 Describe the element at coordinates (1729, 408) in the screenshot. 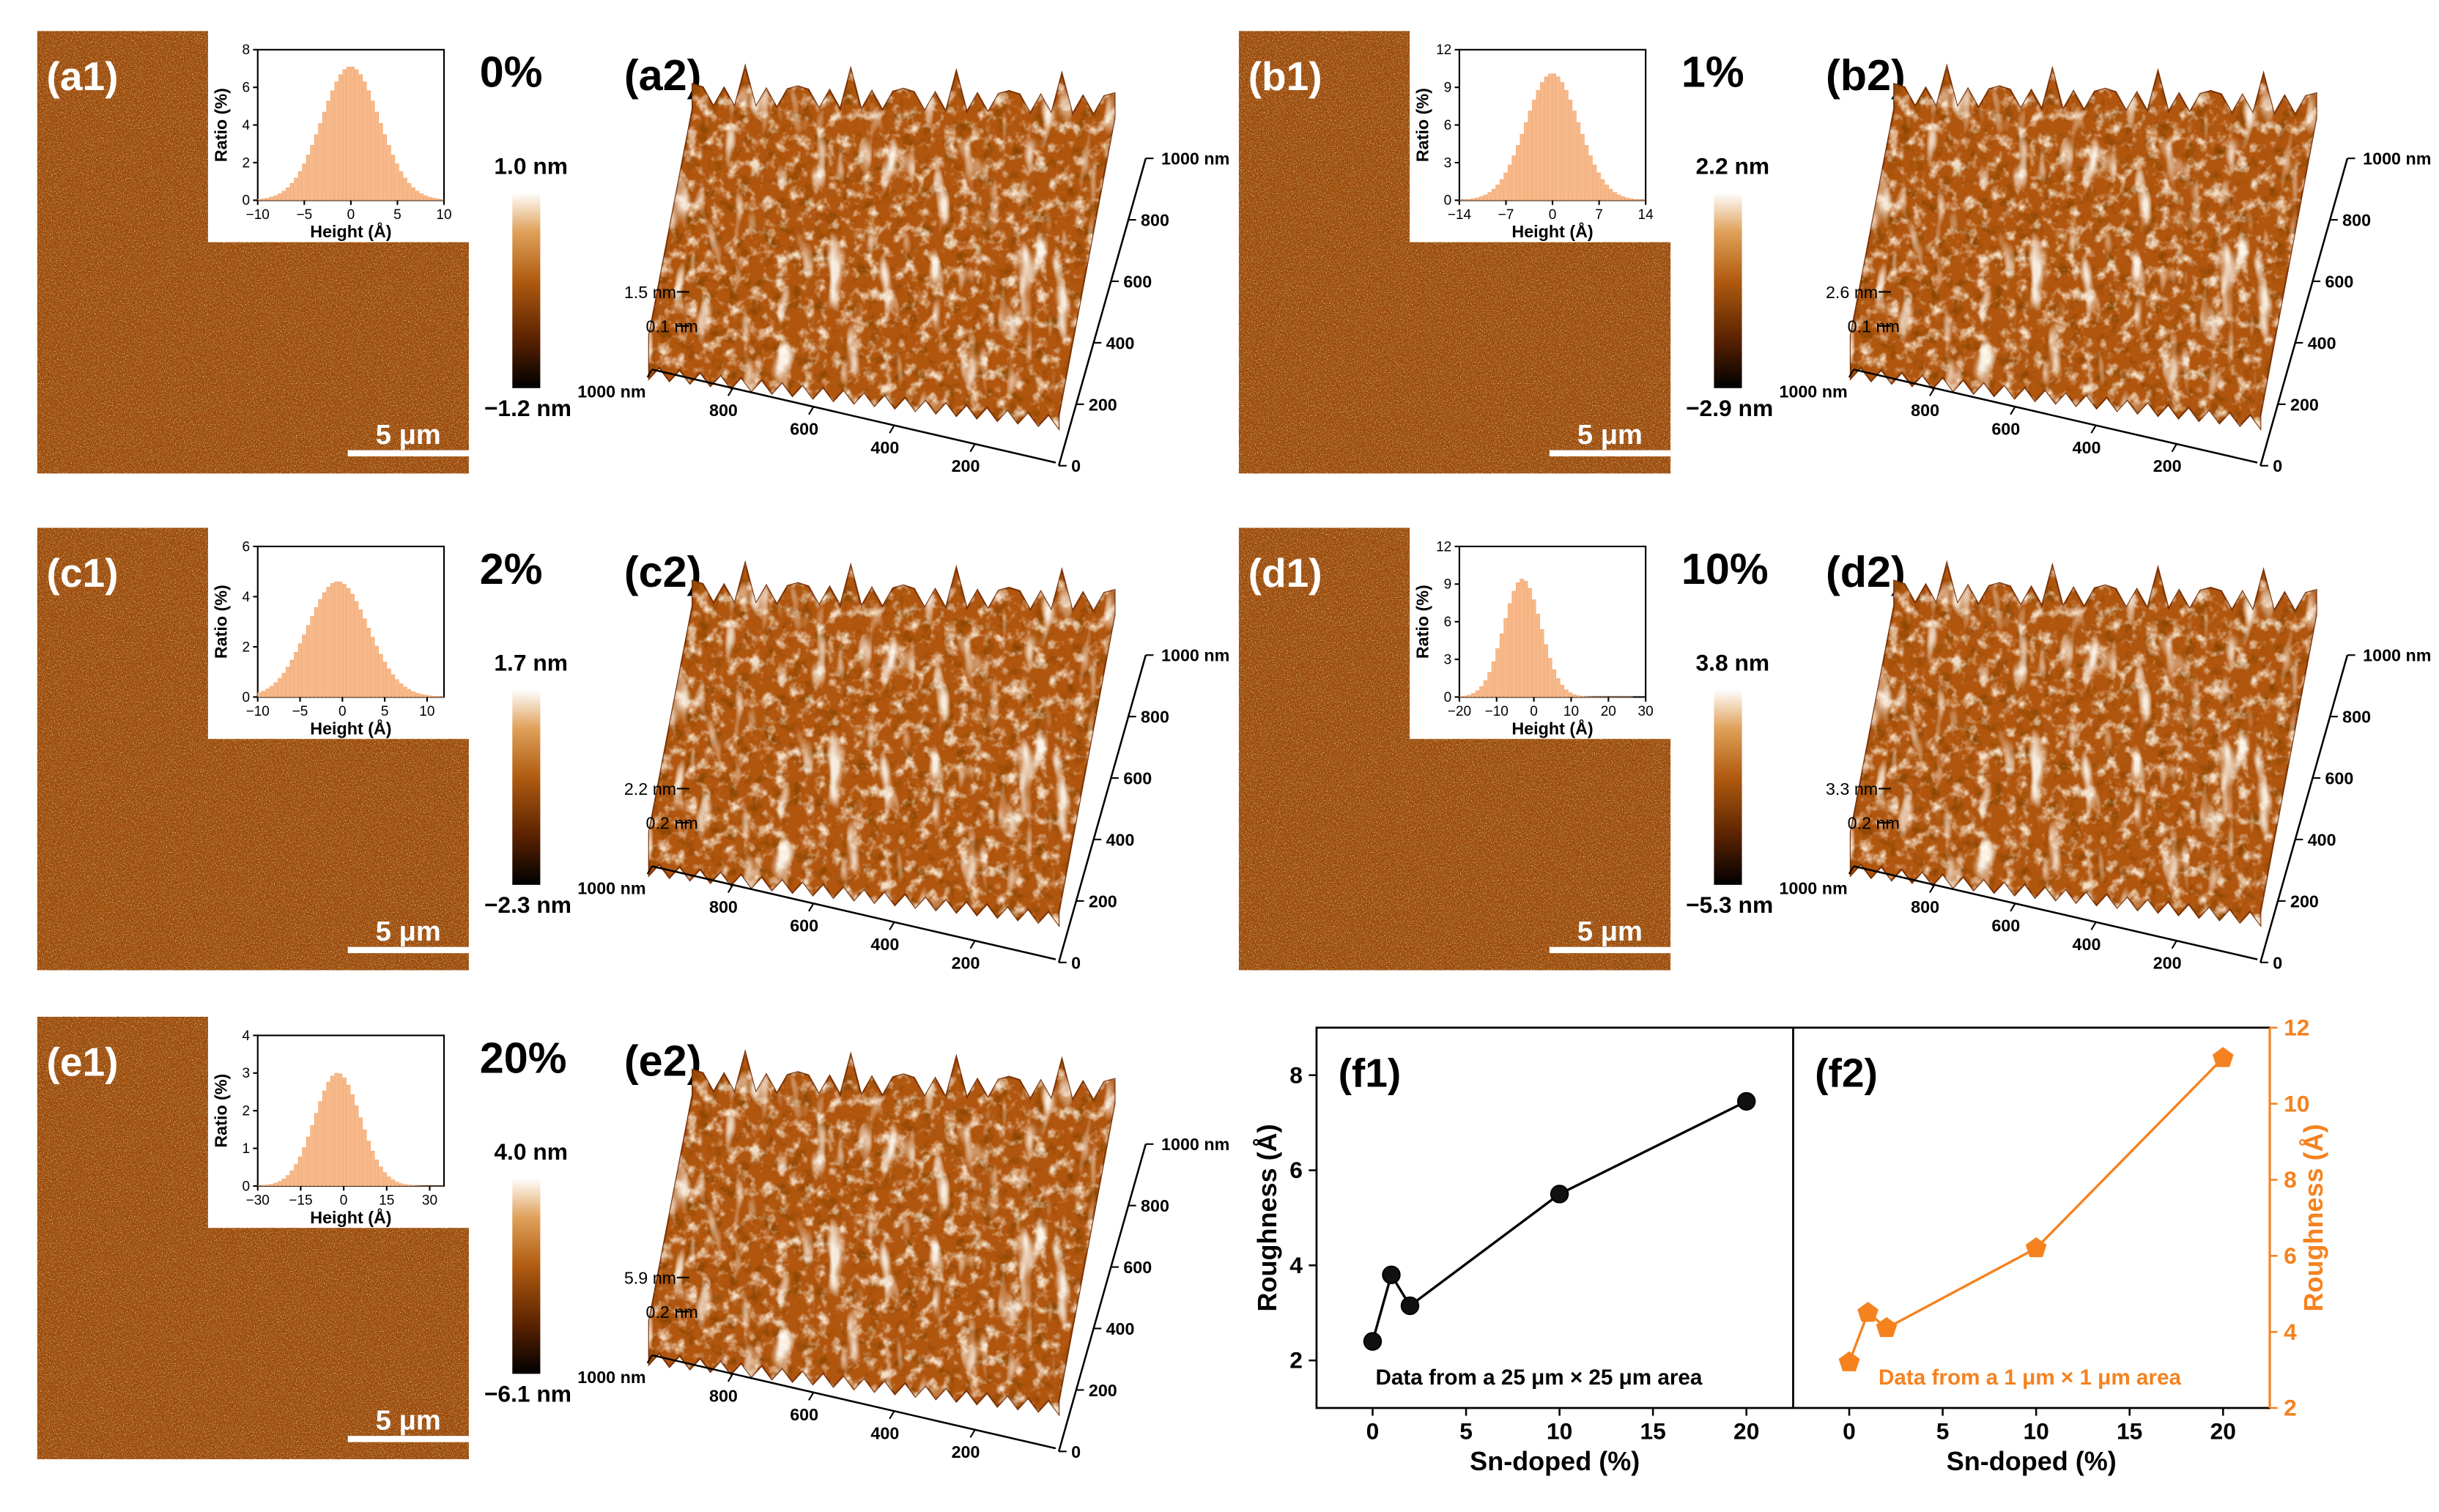

I see `color-scale-min: −2.9 nm` at that location.